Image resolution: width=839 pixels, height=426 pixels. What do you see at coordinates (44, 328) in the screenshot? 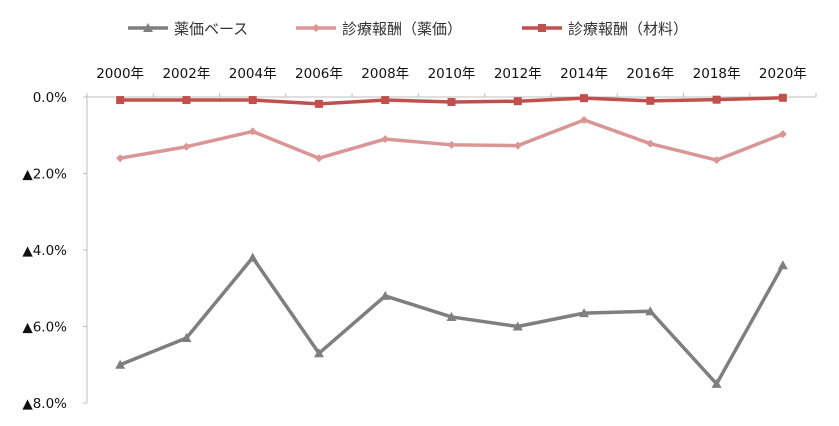
I see `y-tick-label: ▲6.0%` at bounding box center [44, 328].